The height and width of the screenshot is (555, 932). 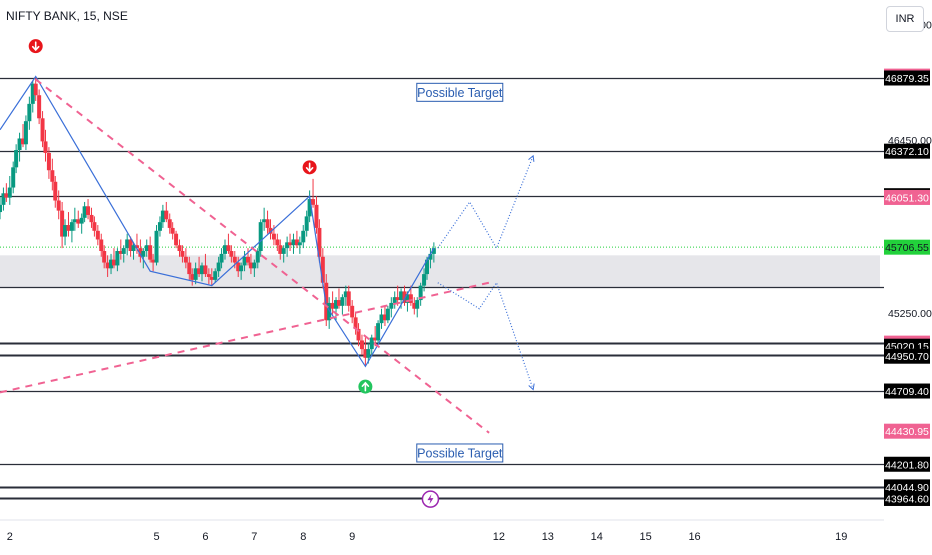 What do you see at coordinates (905, 19) in the screenshot?
I see `currency-button: INR` at bounding box center [905, 19].